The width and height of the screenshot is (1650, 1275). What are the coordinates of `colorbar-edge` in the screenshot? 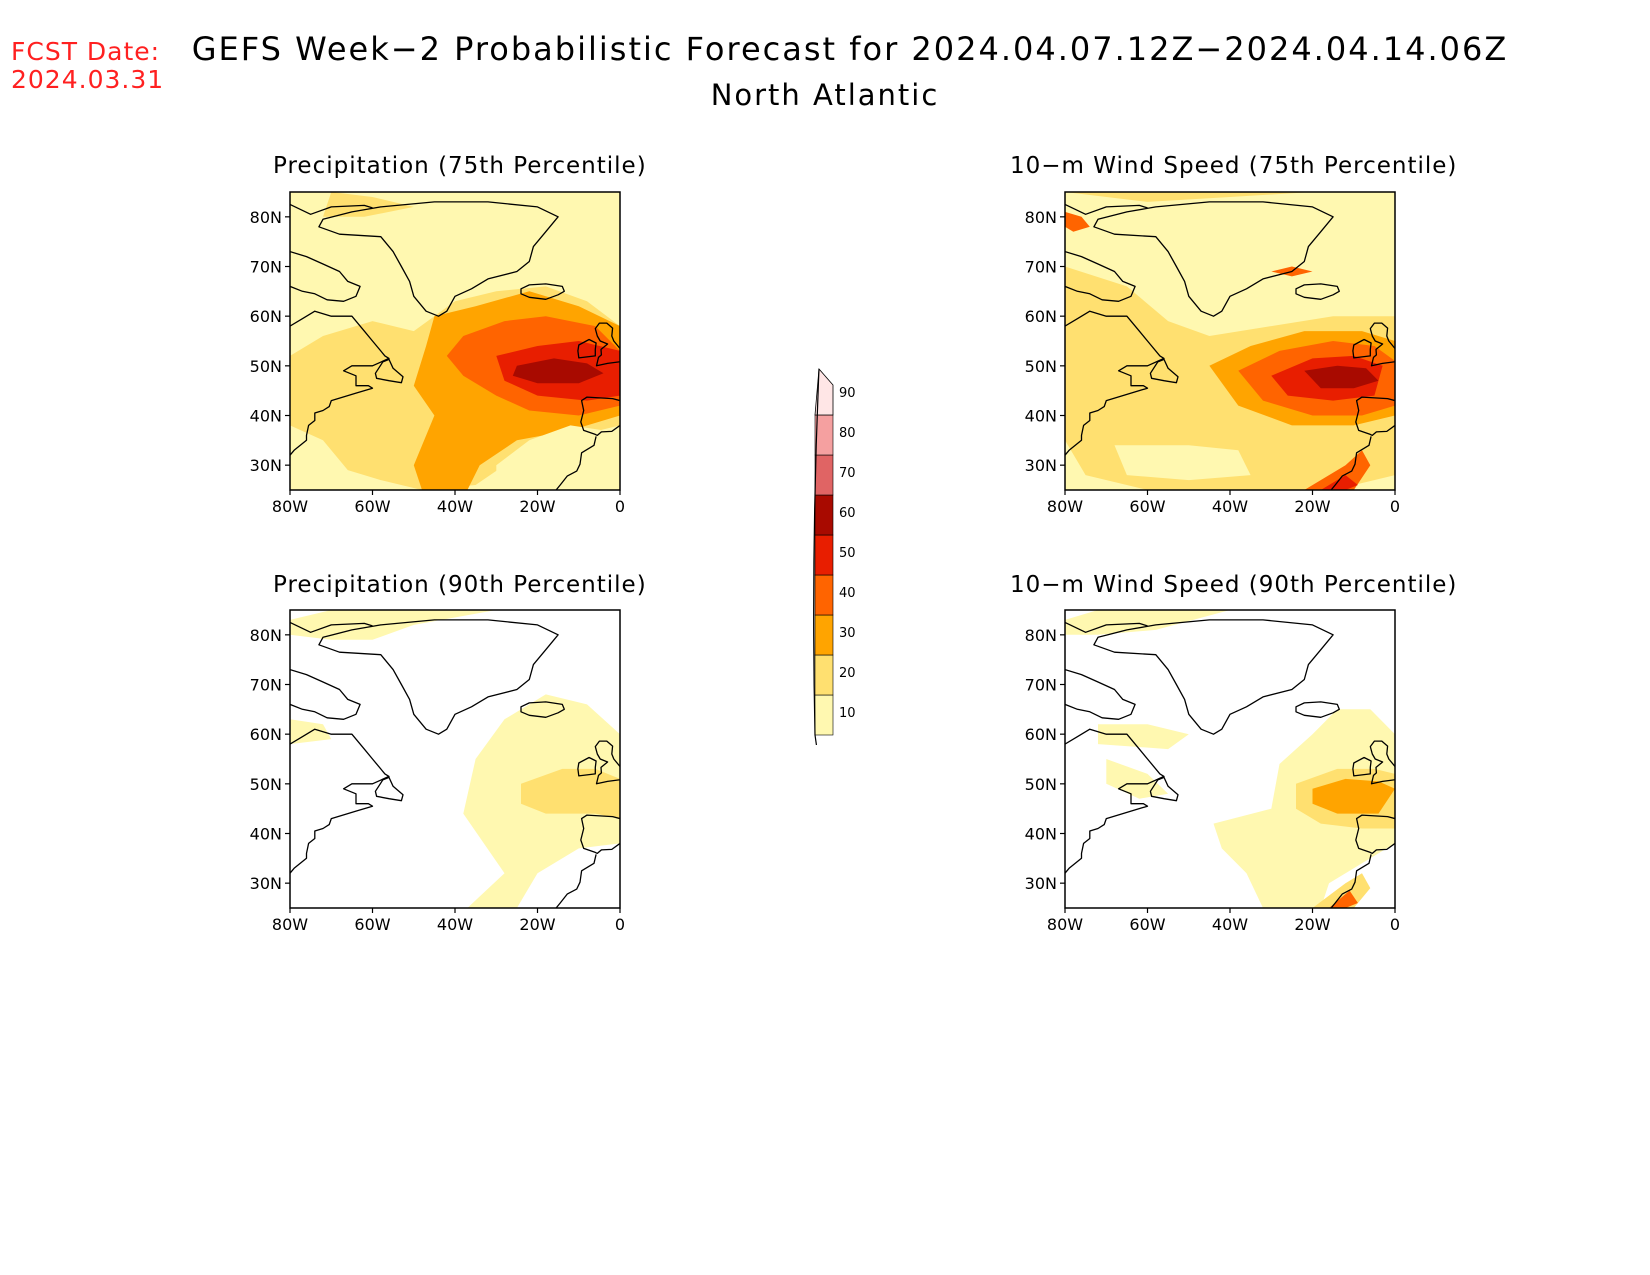 It's located at (816, 556).